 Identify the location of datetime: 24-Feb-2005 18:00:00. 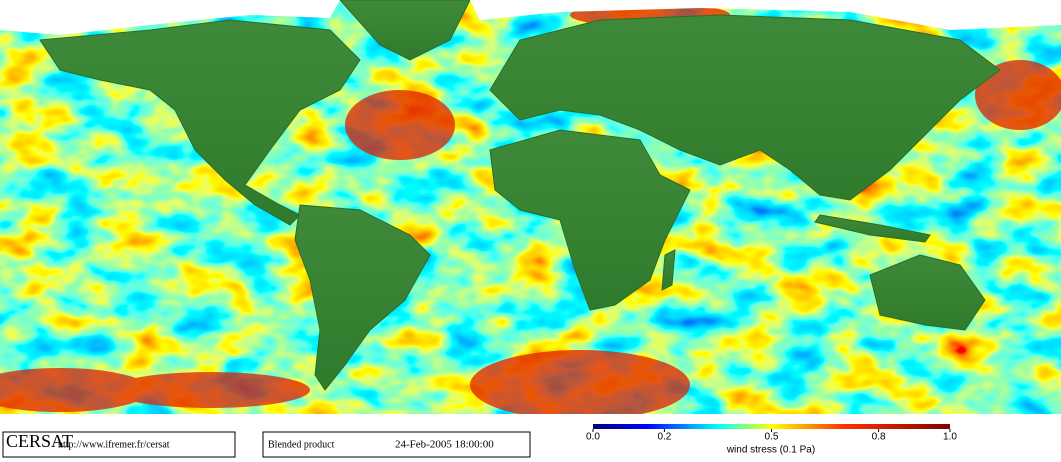
(444, 445).